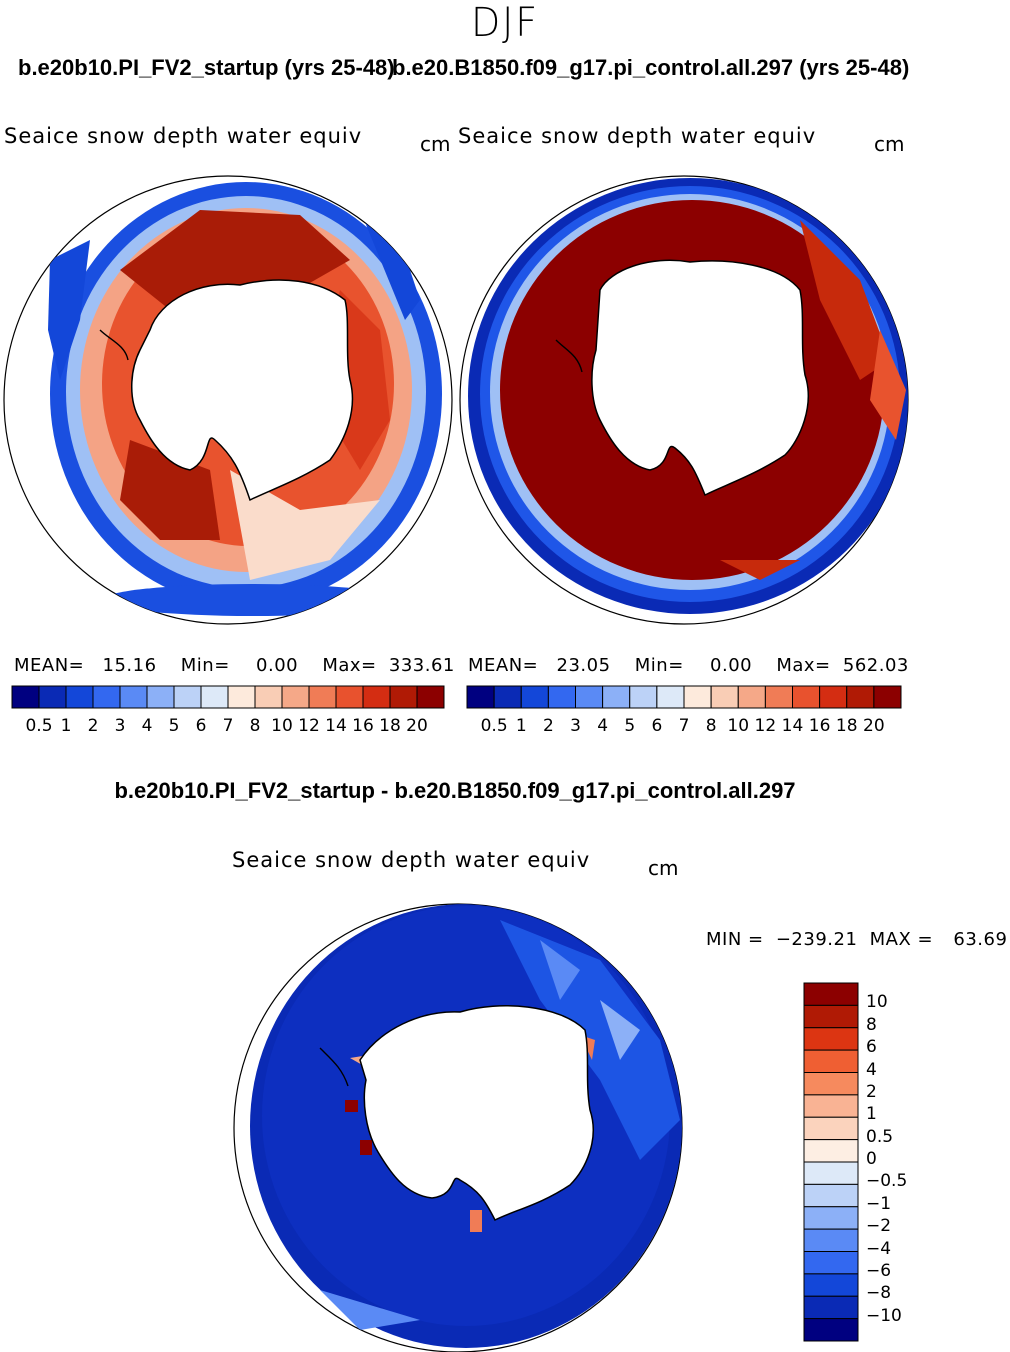  Describe the element at coordinates (363, 726) in the screenshot. I see `left-colorbar-tick-label: 16` at that location.